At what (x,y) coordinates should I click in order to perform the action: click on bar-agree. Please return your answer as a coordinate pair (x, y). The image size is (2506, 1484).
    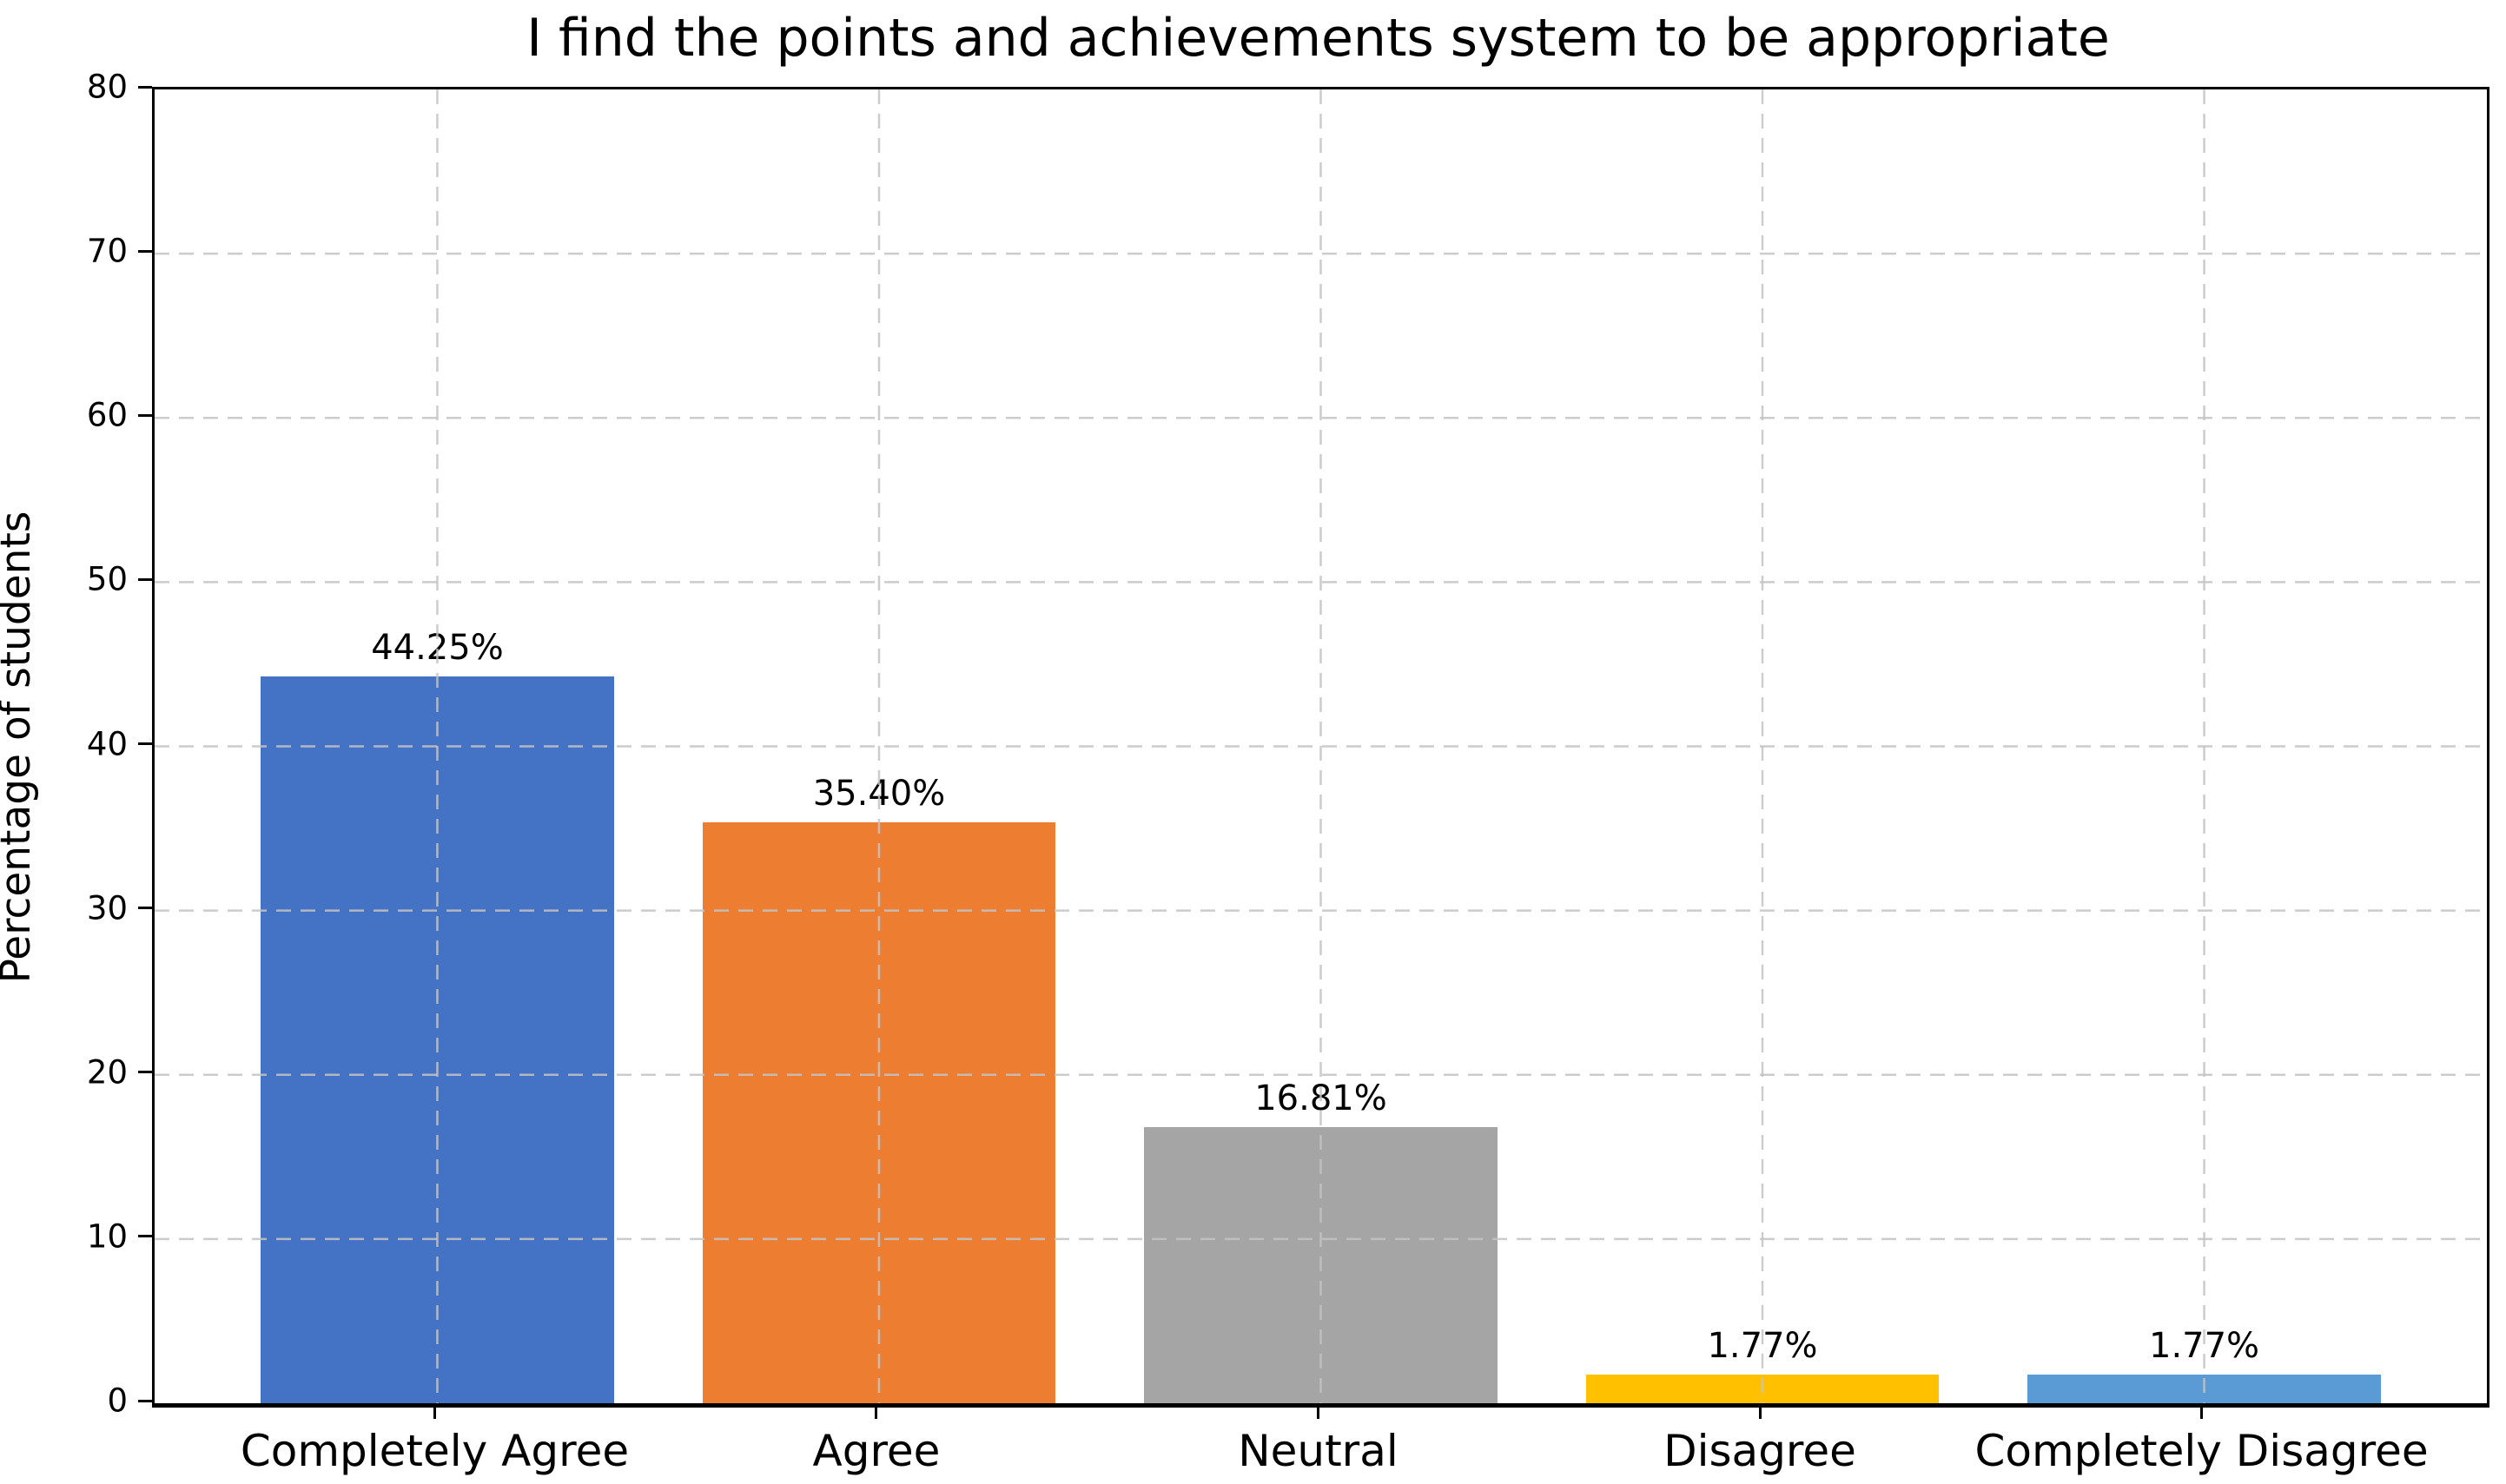
    Looking at the image, I should click on (879, 1112).